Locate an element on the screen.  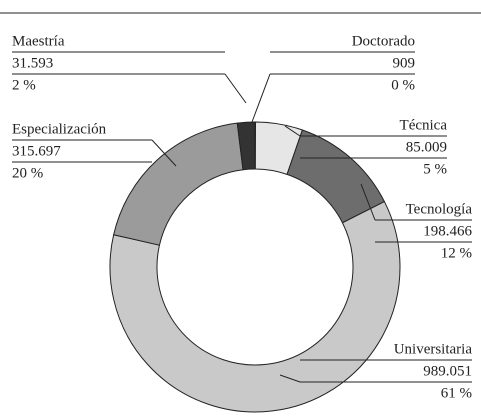
value-label: 909 is located at coordinates (404, 63).